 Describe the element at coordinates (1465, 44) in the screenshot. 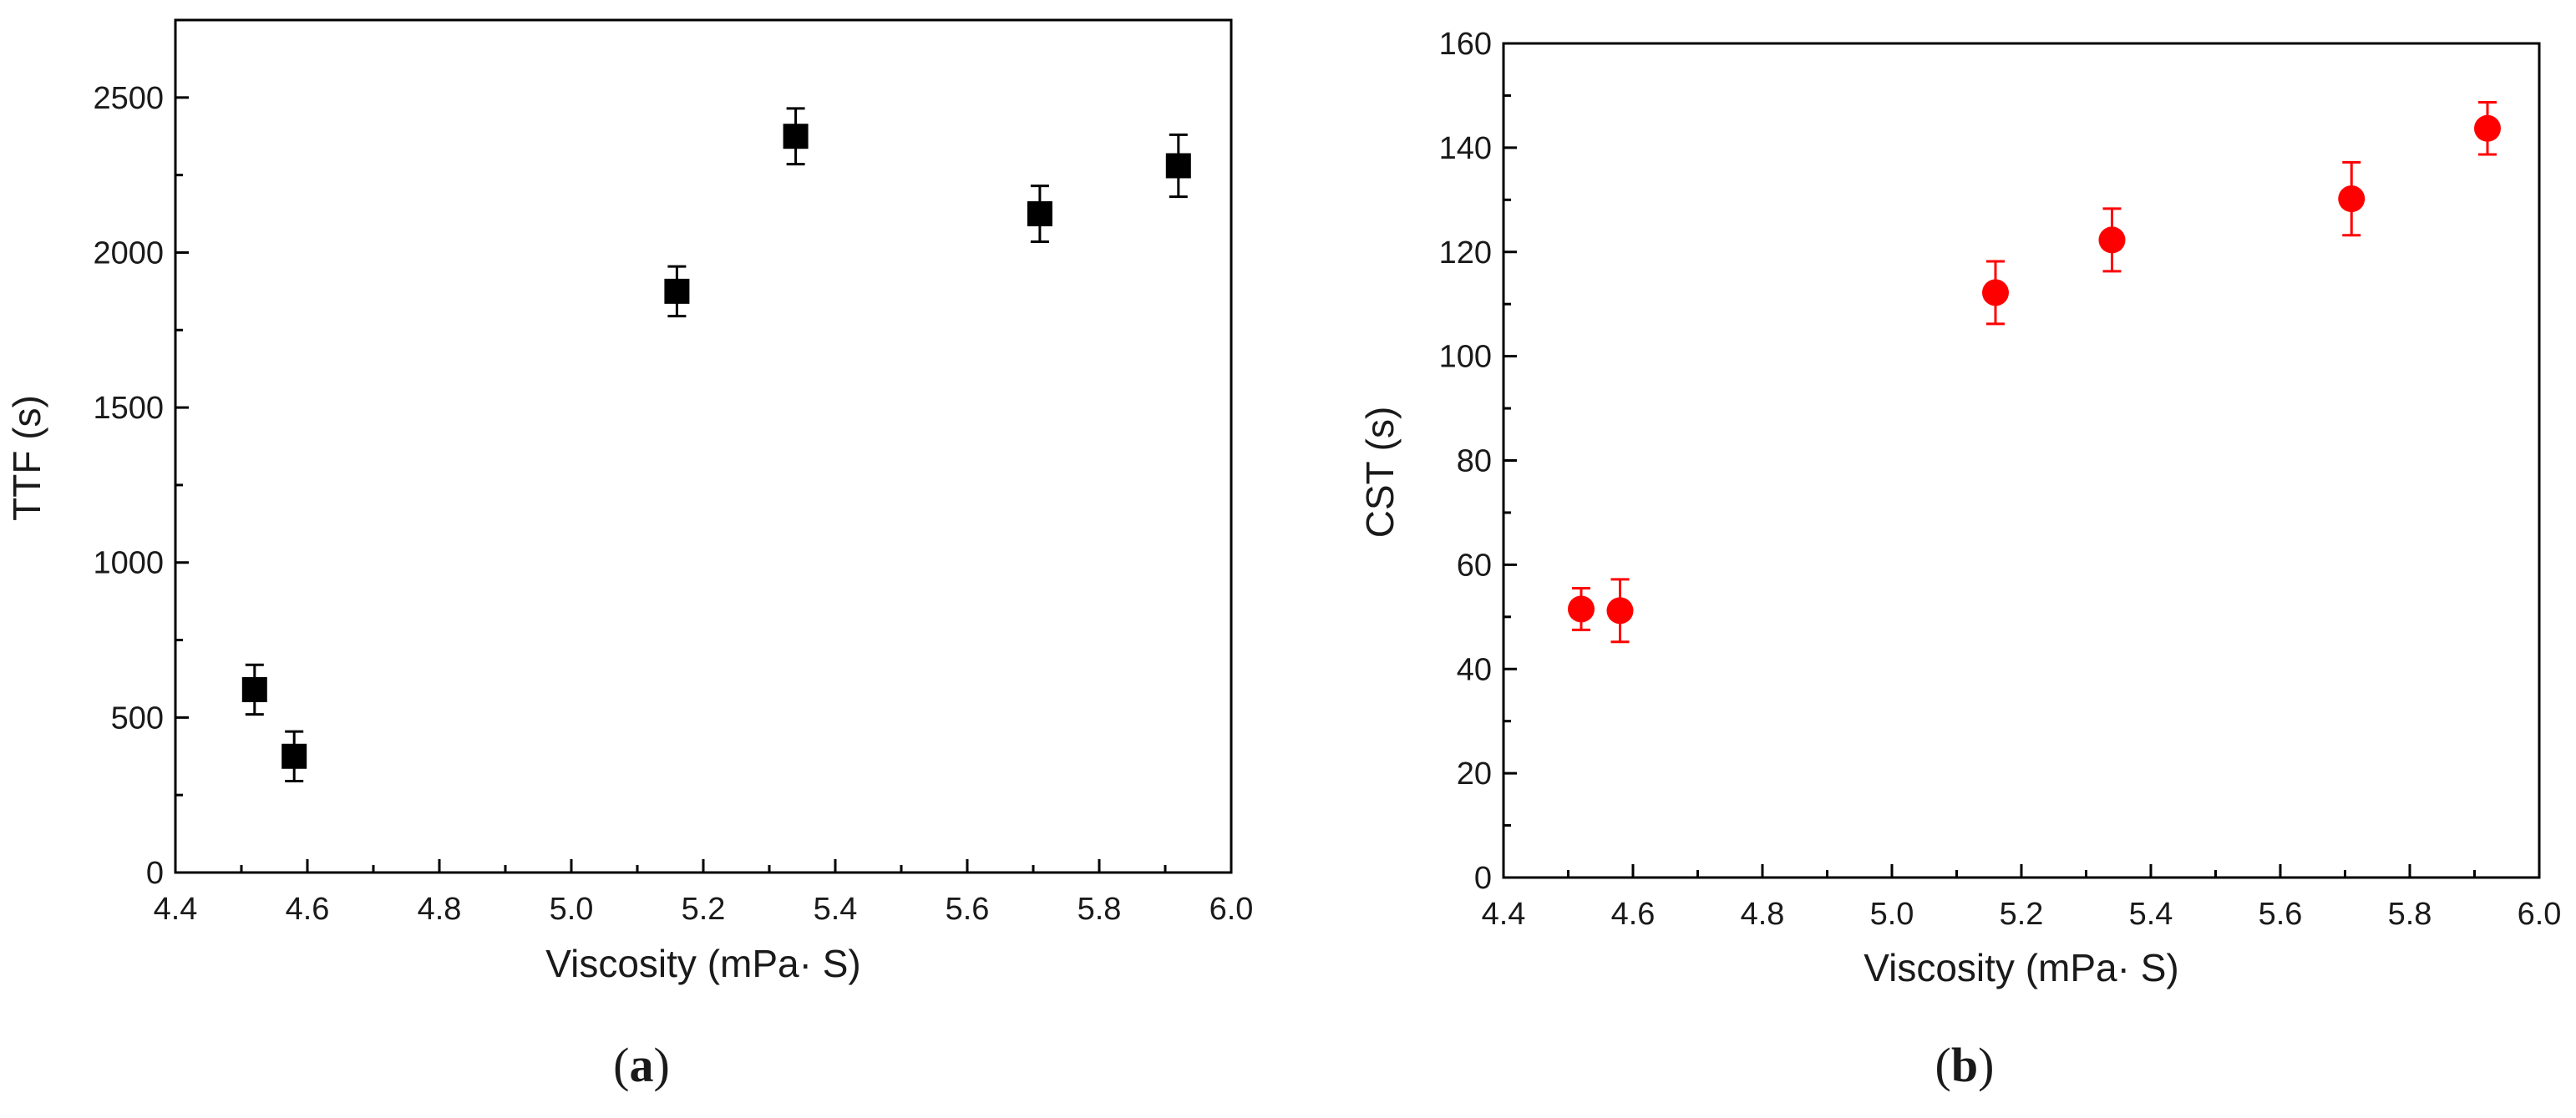

I see `y-tick-label: 160` at that location.